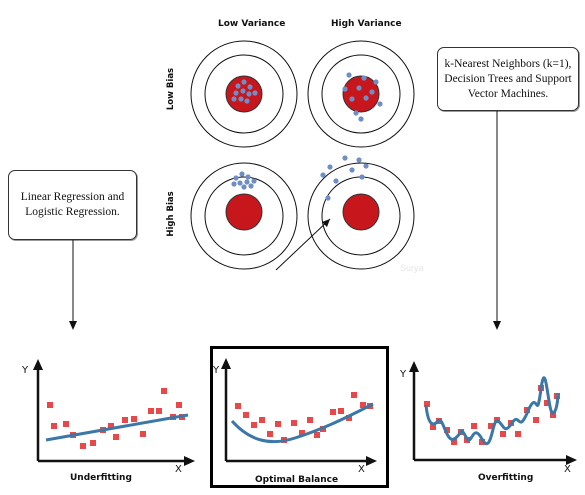 This screenshot has width=585, height=495. Describe the element at coordinates (108, 421) in the screenshot. I see `plot-underfitting: Y X Underfitting` at that location.